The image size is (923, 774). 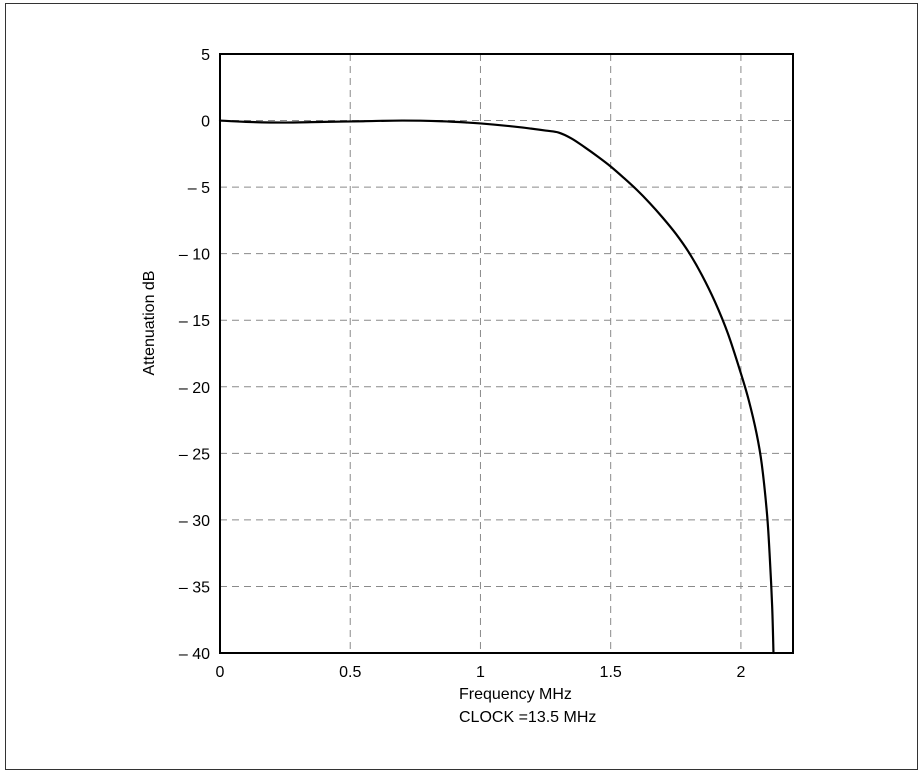 What do you see at coordinates (205, 55) in the screenshot?
I see `y-tick-label: 5` at bounding box center [205, 55].